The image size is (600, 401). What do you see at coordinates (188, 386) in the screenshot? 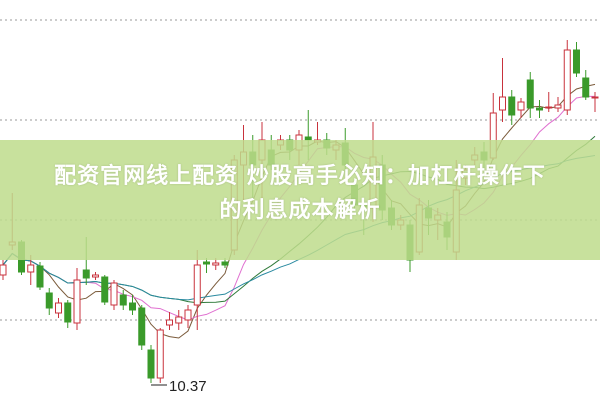
I see `low-price-label: 10.37` at bounding box center [188, 386].